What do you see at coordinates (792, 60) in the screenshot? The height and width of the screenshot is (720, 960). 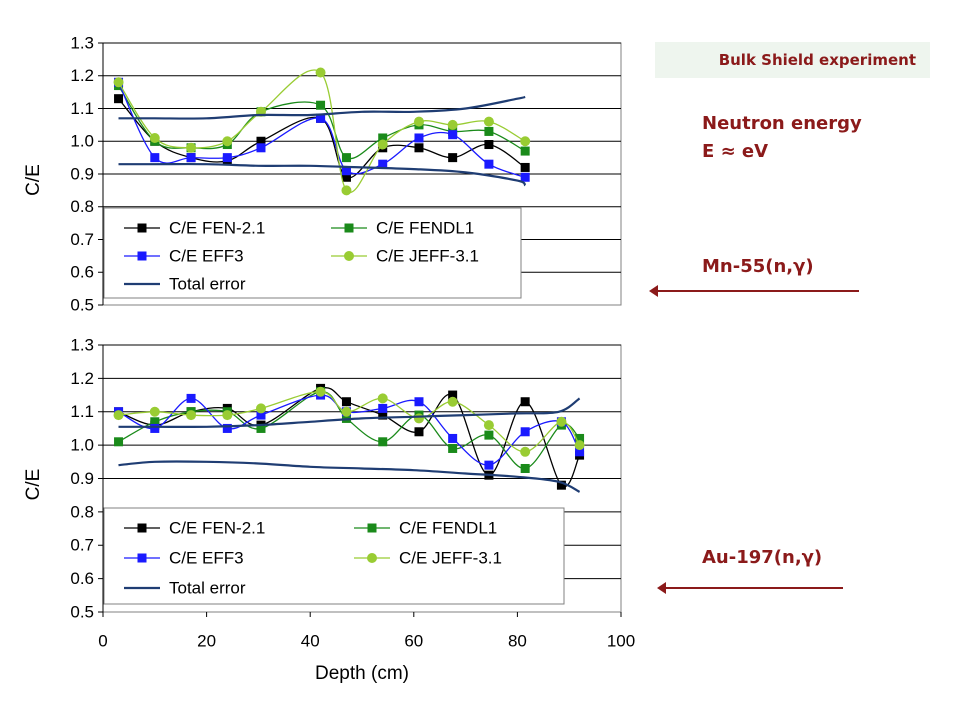 I see `experiment-banner: Bulk Shield experiment` at bounding box center [792, 60].